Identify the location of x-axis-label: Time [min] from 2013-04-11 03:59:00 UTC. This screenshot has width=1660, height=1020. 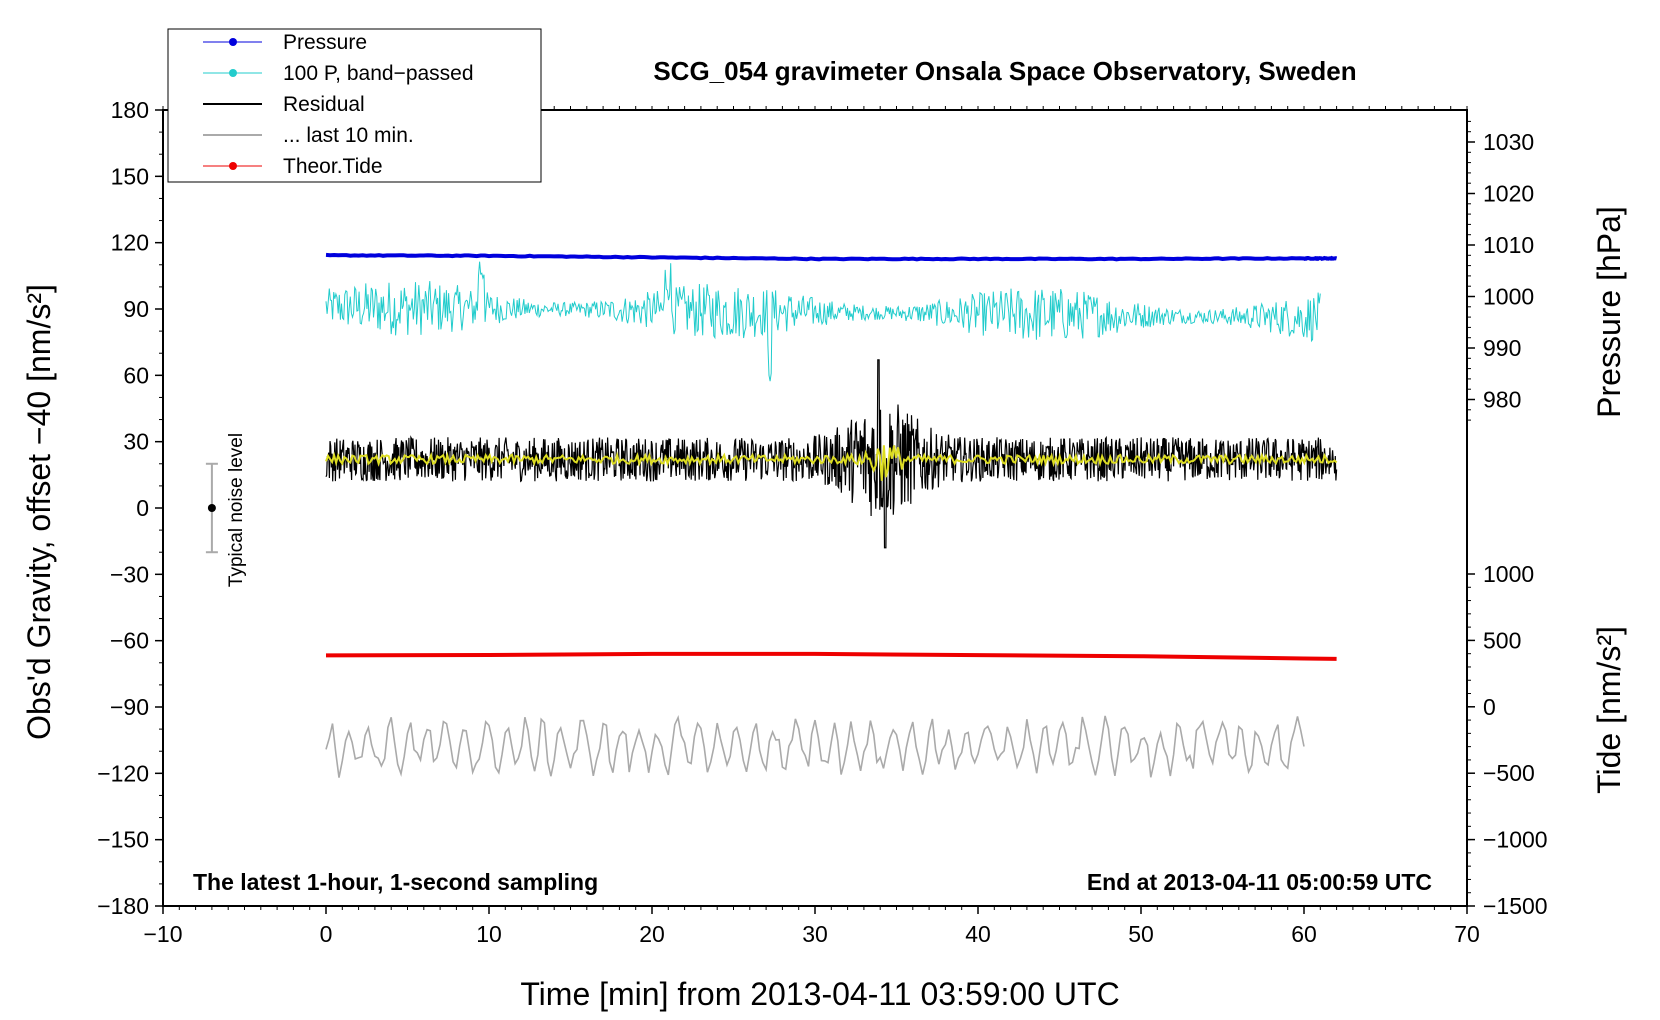
(819, 994).